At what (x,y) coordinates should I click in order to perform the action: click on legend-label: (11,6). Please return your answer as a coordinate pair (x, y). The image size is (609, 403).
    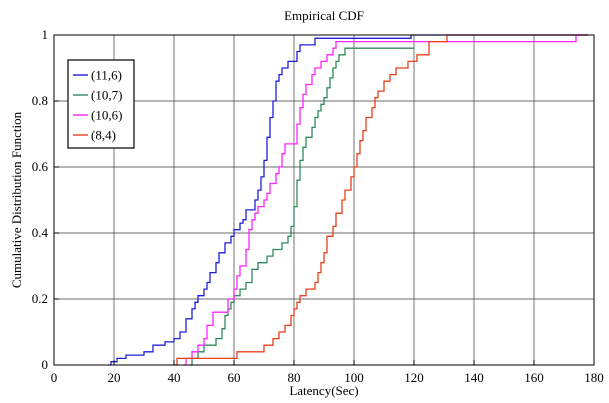
    Looking at the image, I should click on (106, 75).